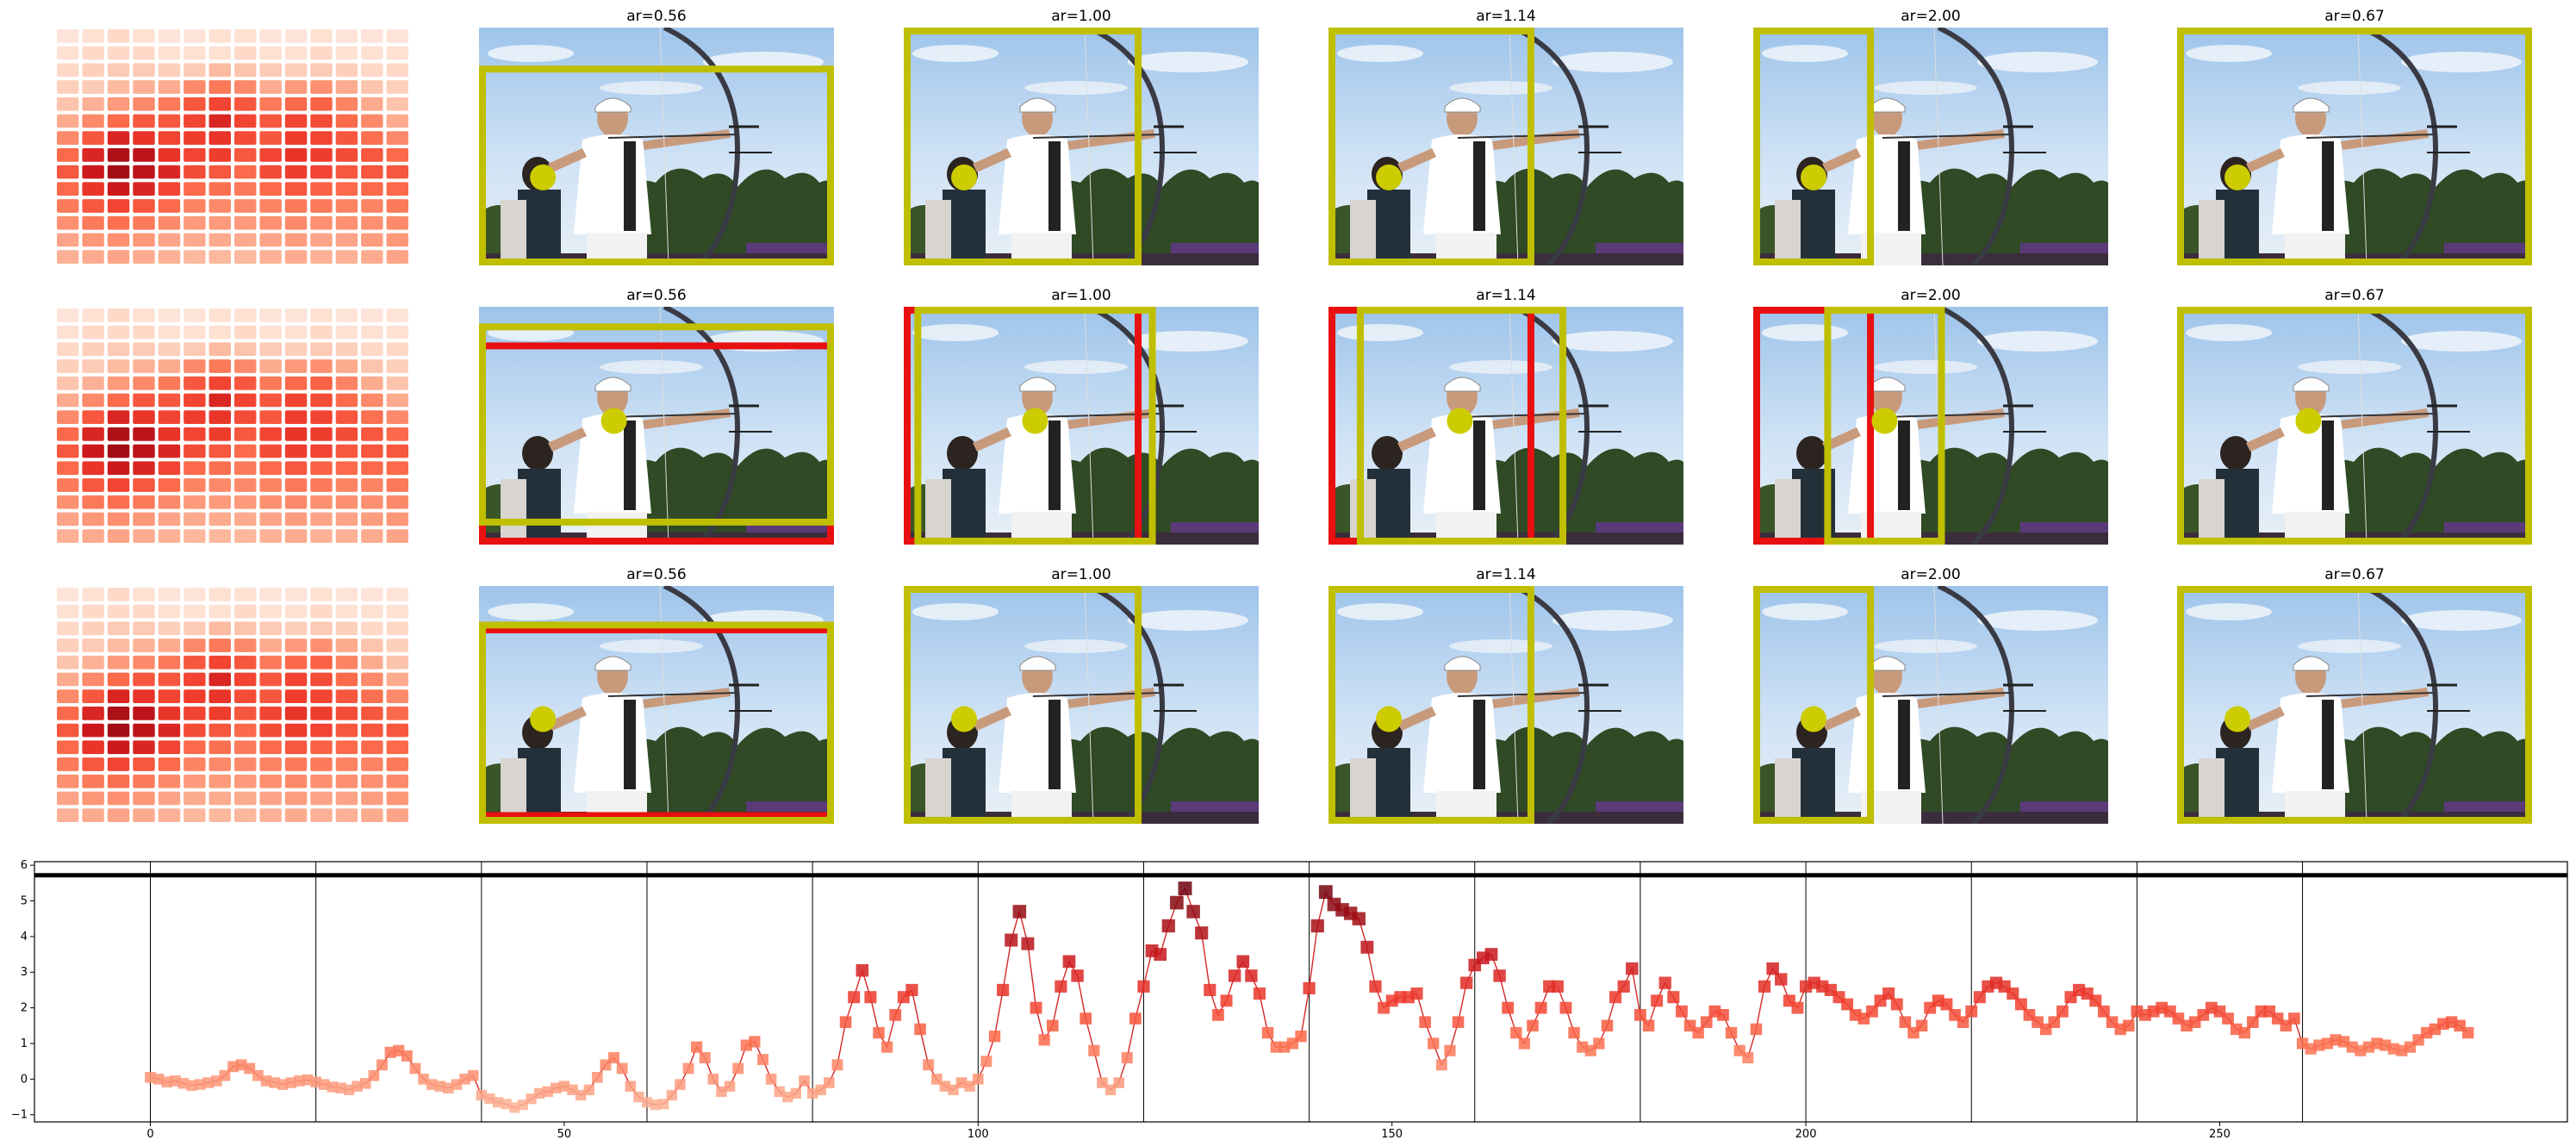  What do you see at coordinates (1506, 416) in the screenshot?
I see `image-tile: ar=1.14` at bounding box center [1506, 416].